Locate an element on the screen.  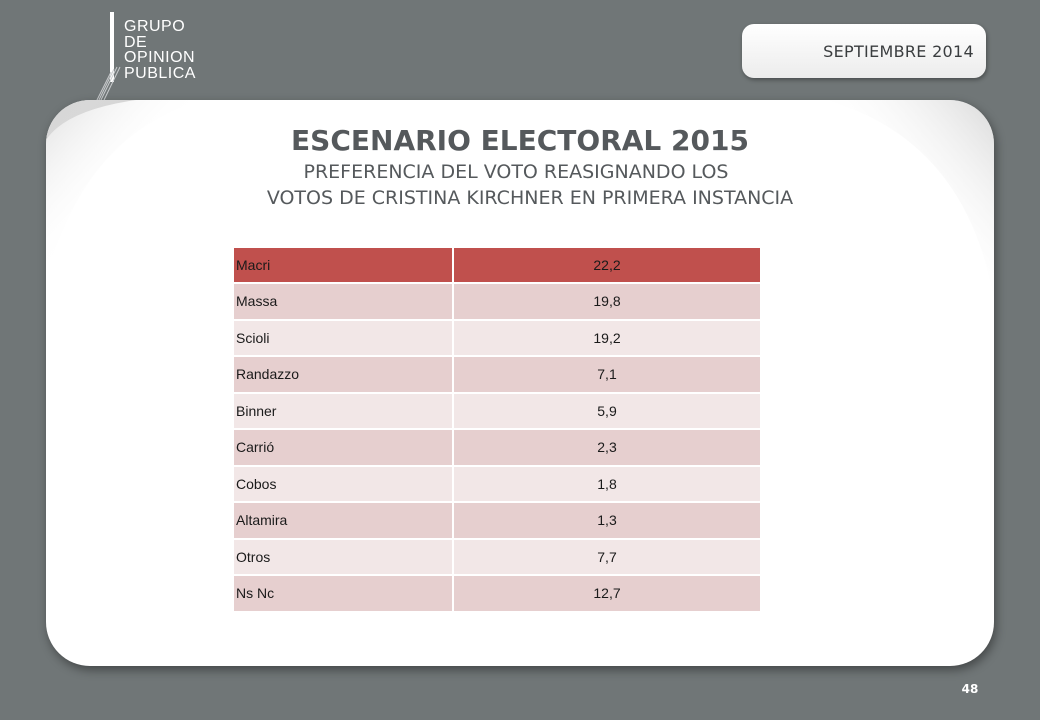
logo-line: PUBLICA is located at coordinates (160, 73).